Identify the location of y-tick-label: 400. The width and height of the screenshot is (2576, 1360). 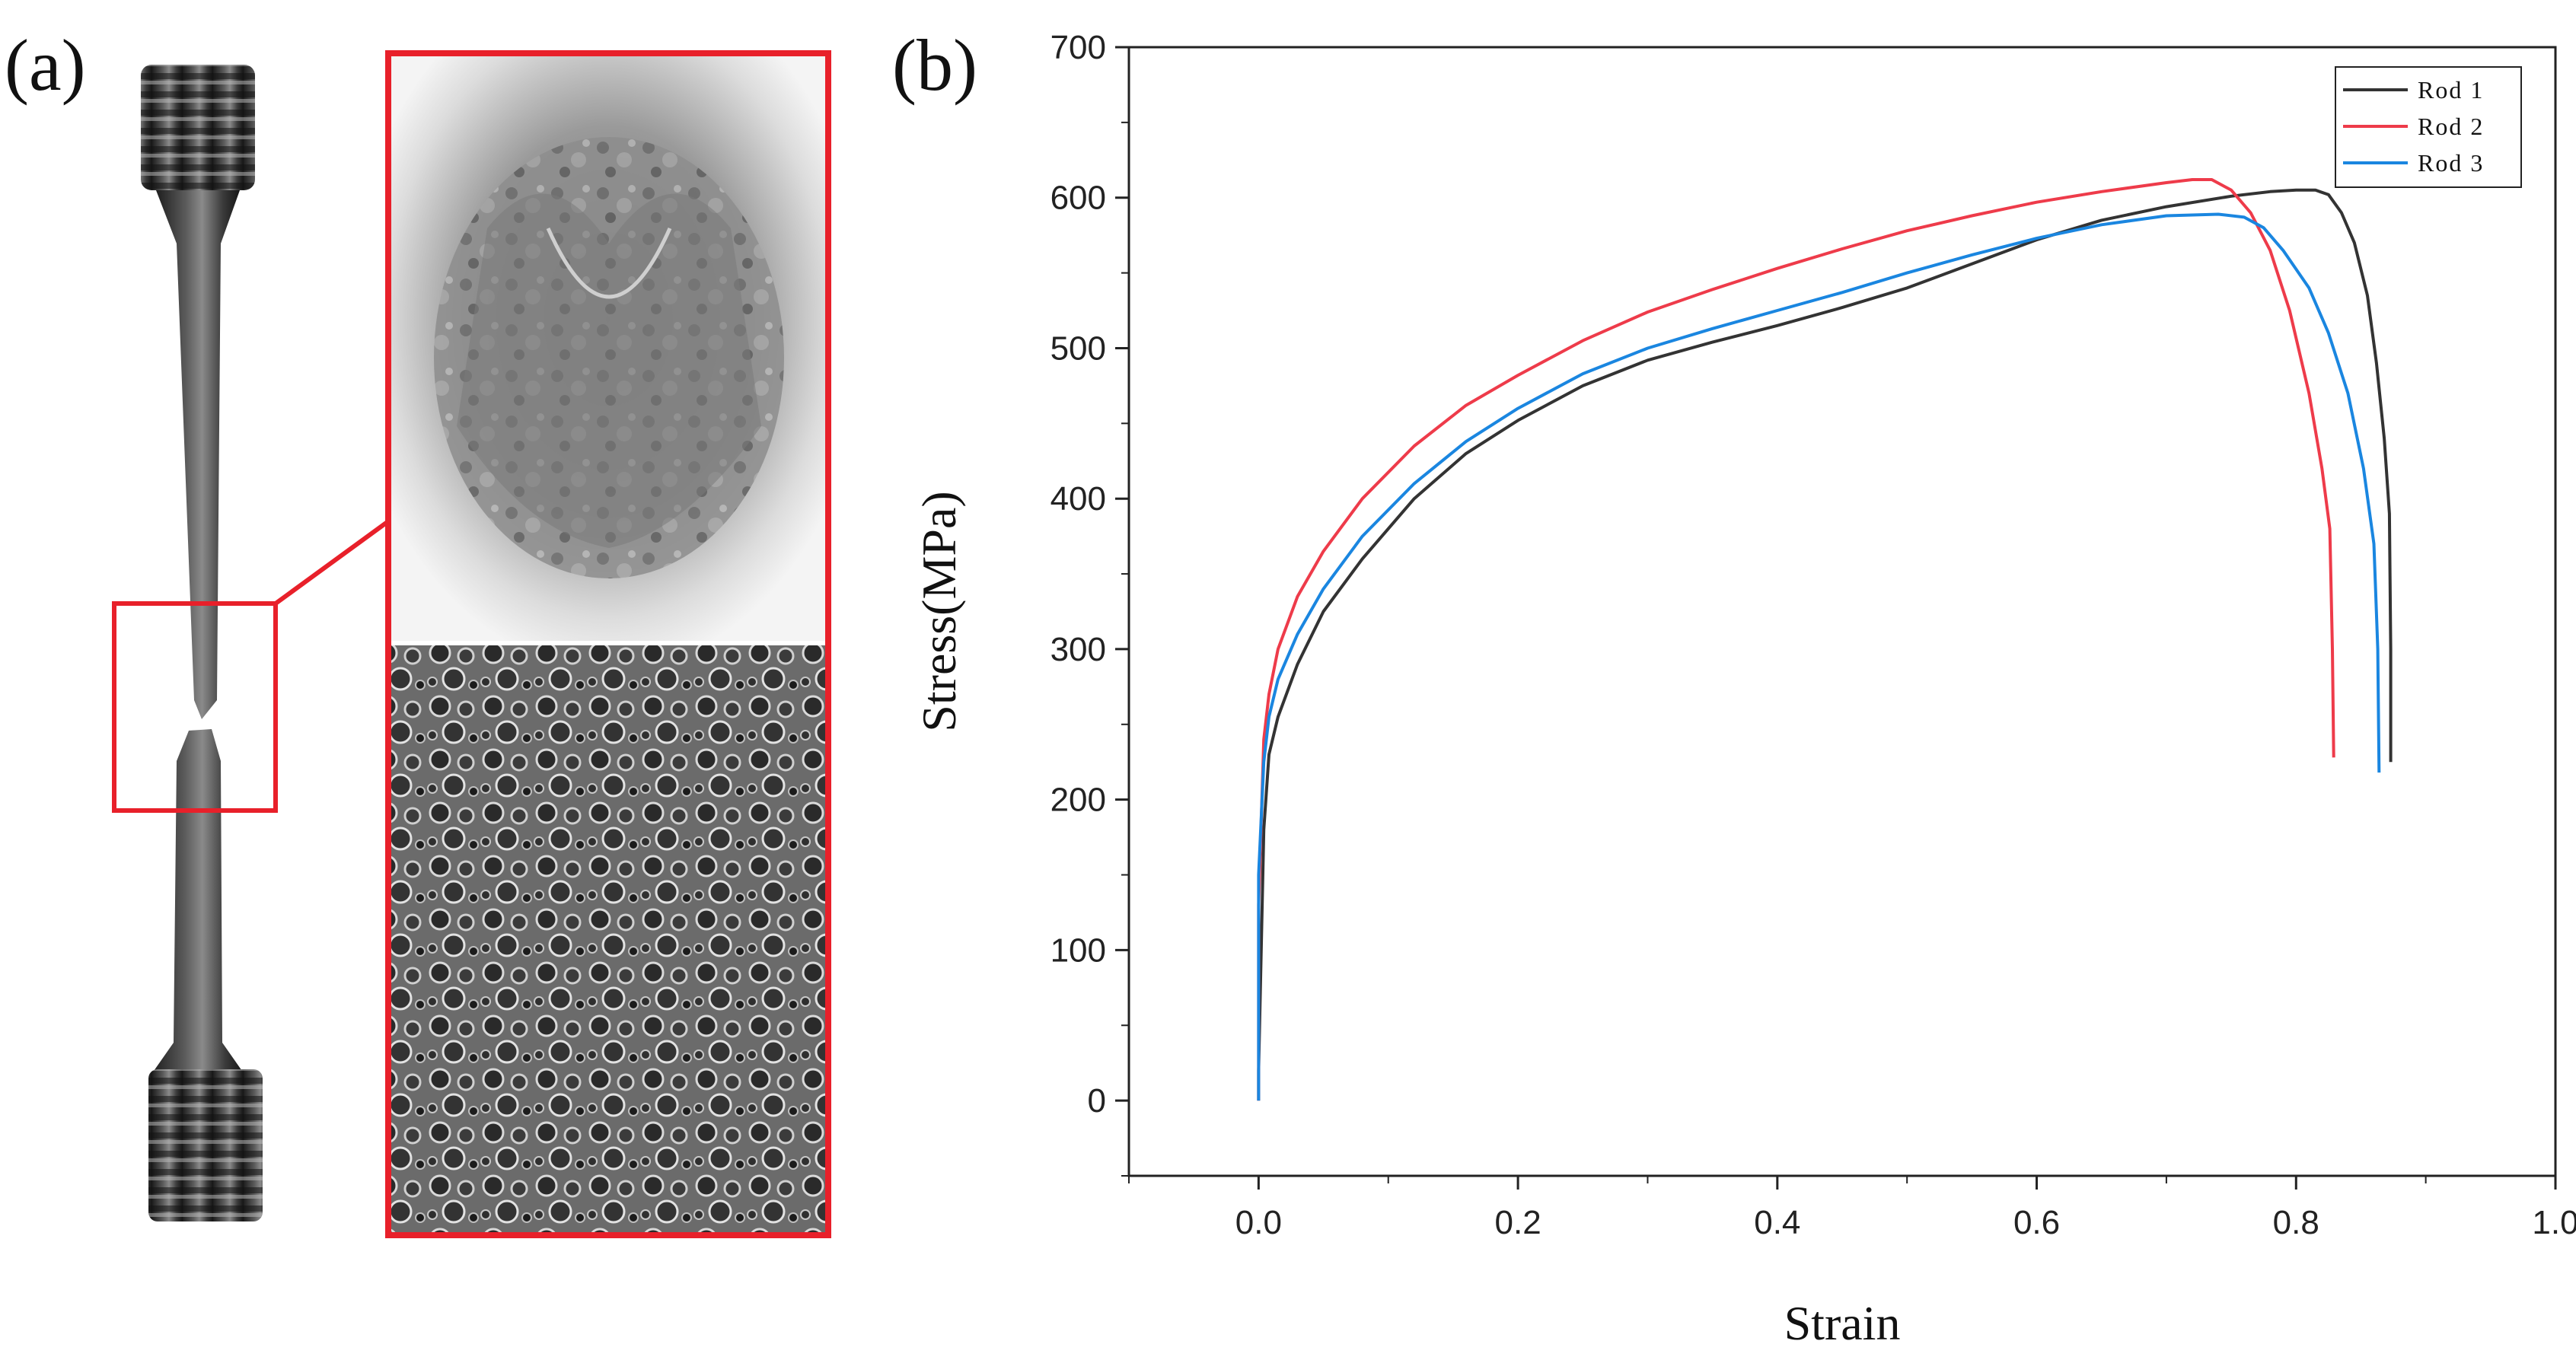
(1078, 499).